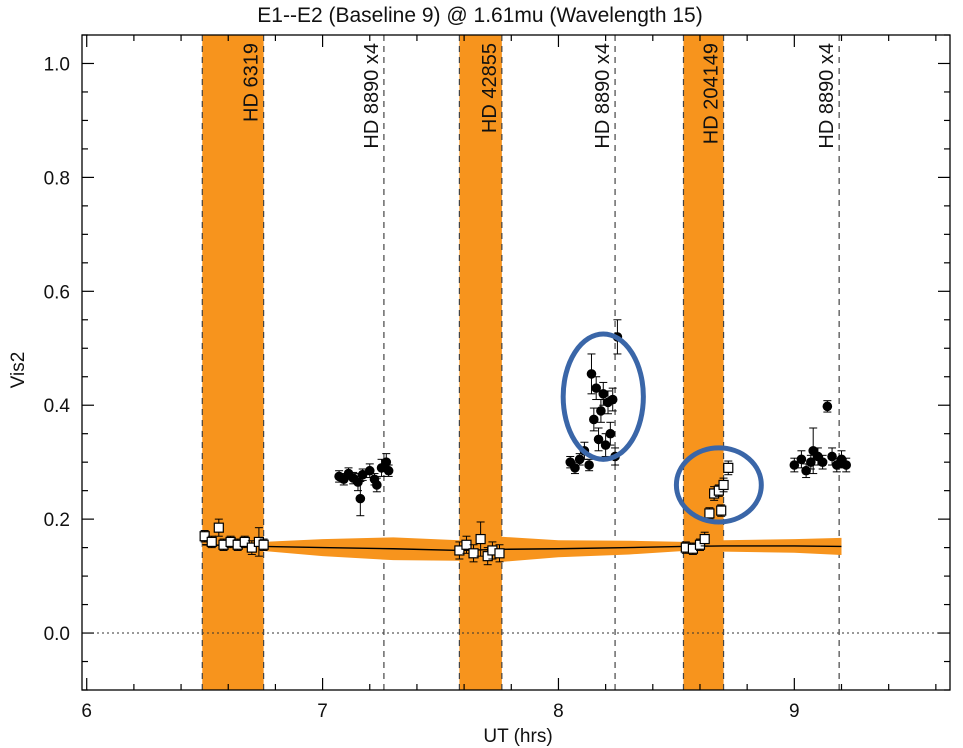 This screenshot has width=963, height=748. Describe the element at coordinates (57, 634) in the screenshot. I see `y-tick-label: 0.0` at that location.